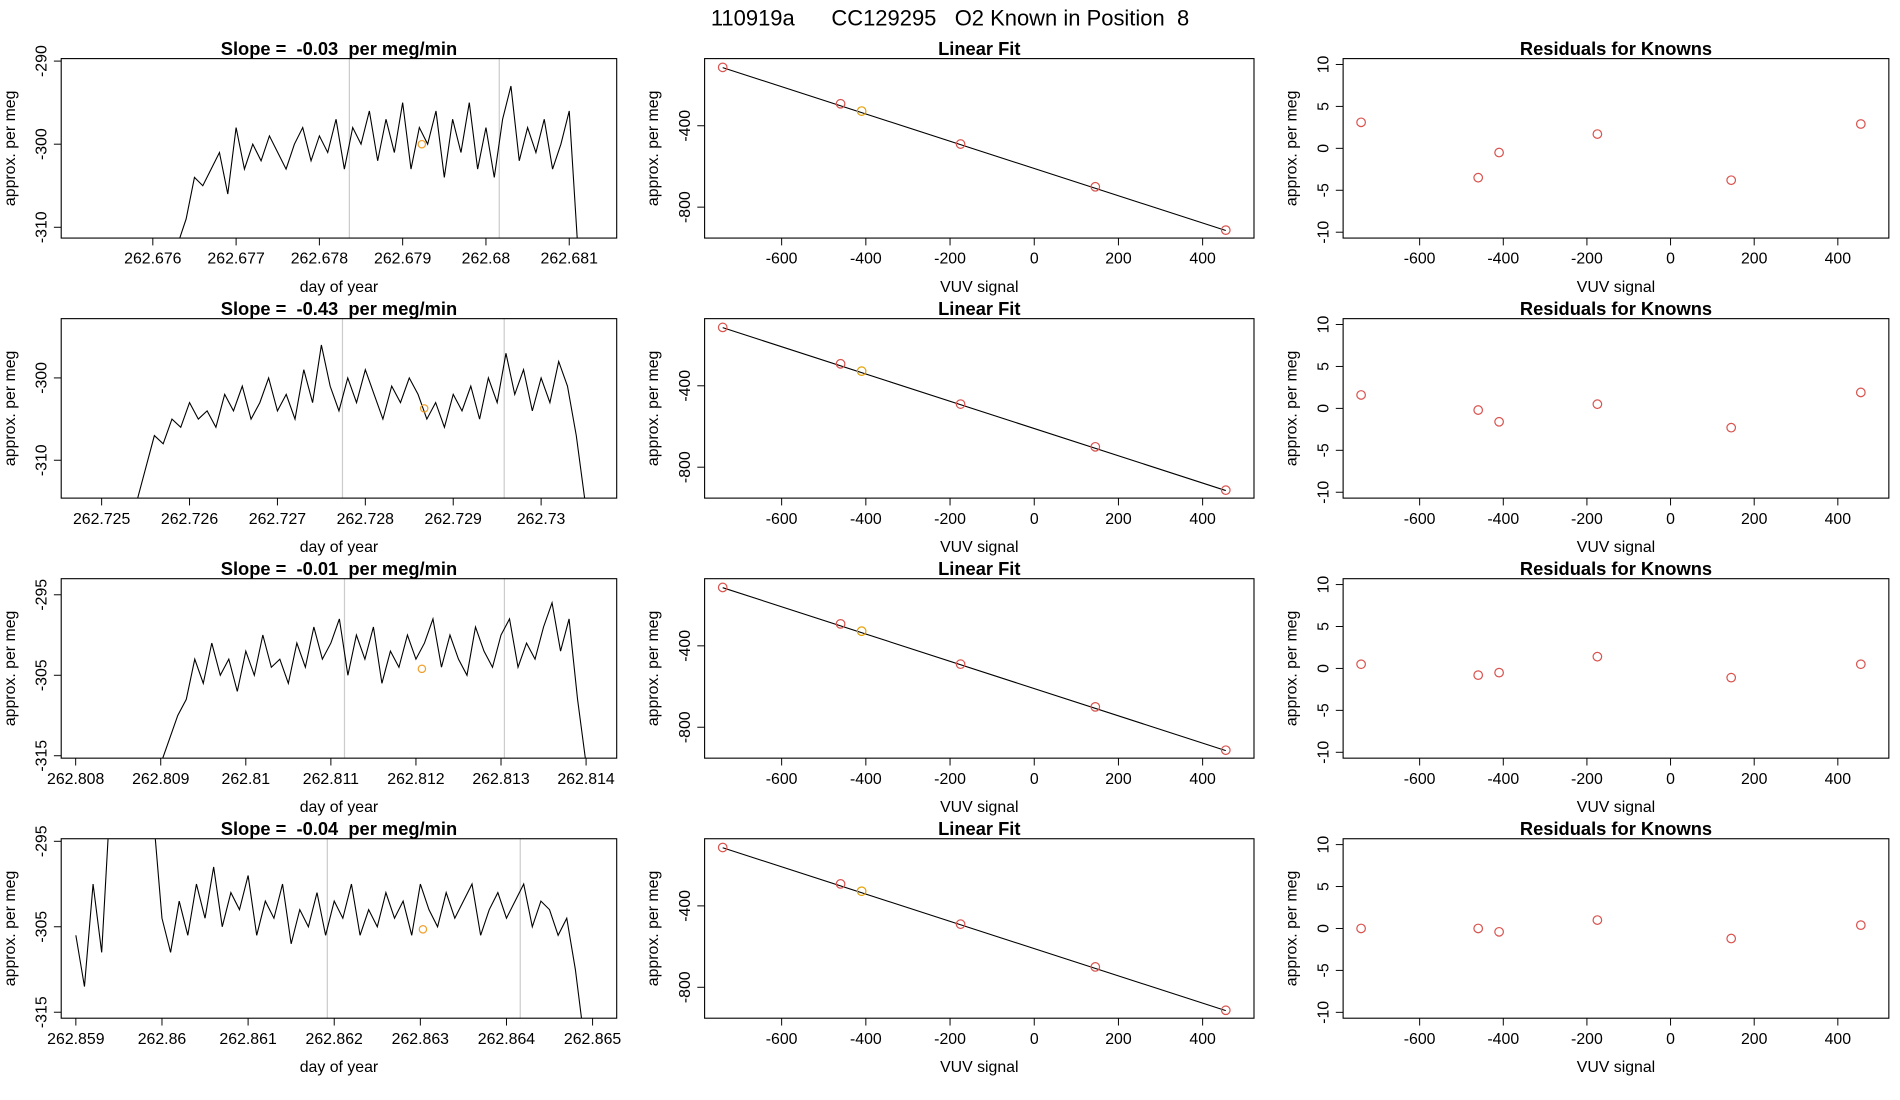  What do you see at coordinates (1323, 626) in the screenshot?
I see `y-tick-label: 5` at bounding box center [1323, 626].